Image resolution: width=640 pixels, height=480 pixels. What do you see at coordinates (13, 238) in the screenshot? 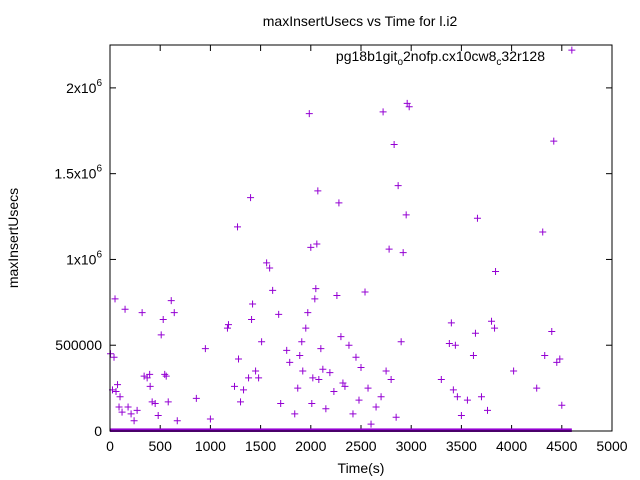
I see `y-axis-label: maxInsertUsecs` at bounding box center [13, 238].